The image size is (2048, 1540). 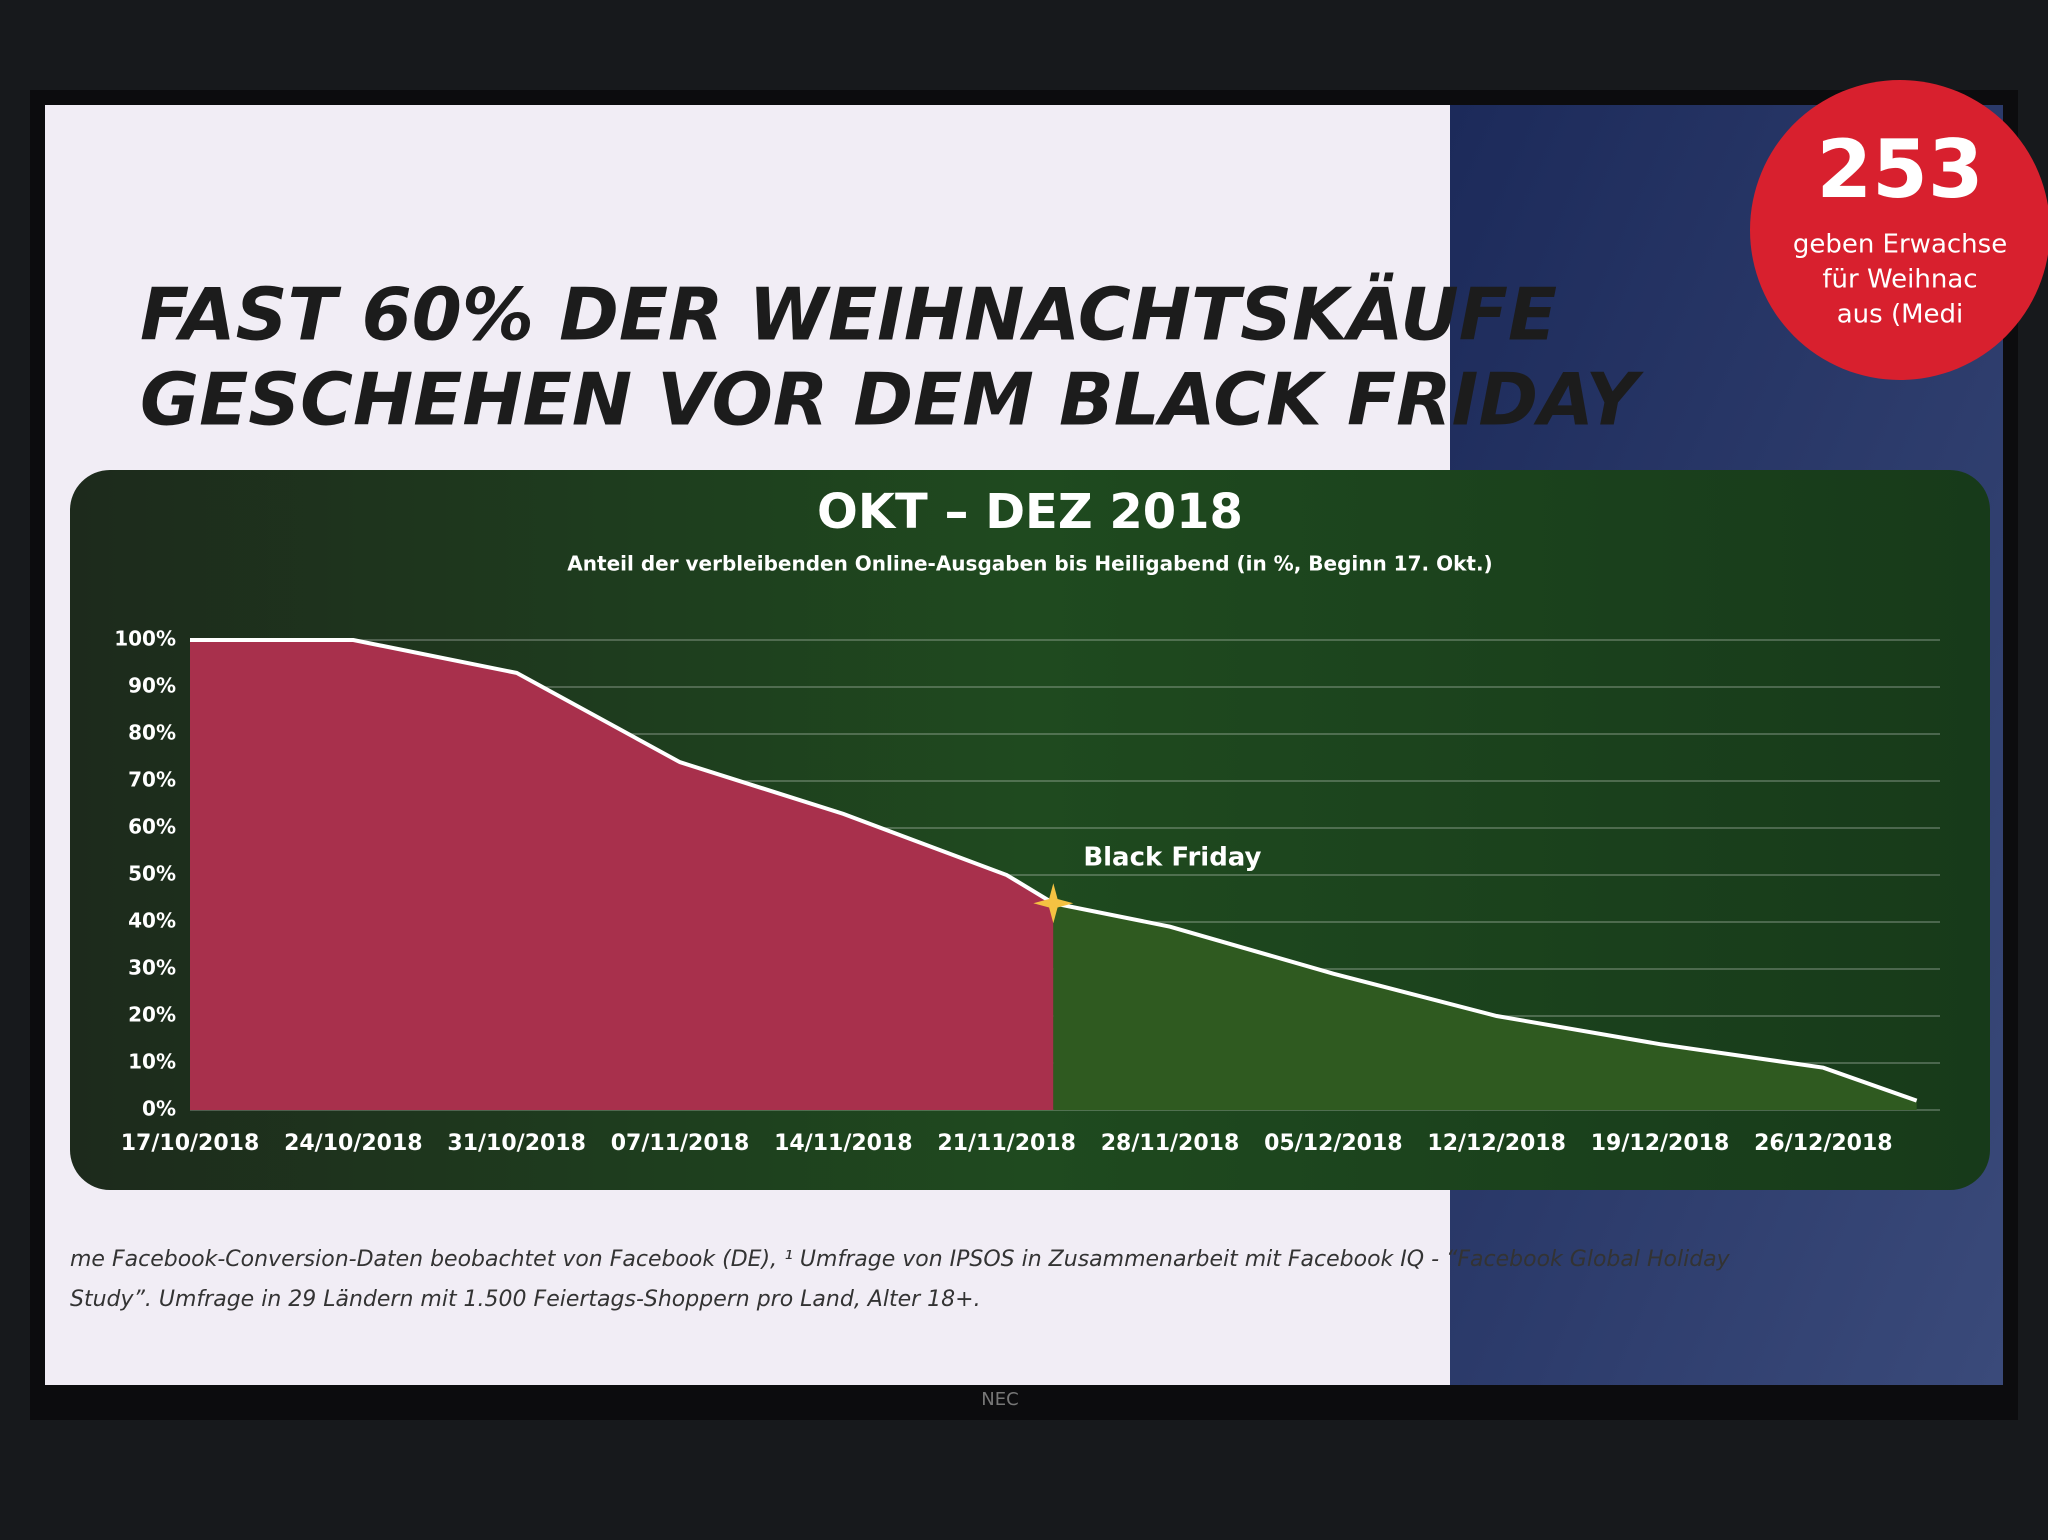 I want to click on x-tick-label: 24/10/2018, so click(x=353, y=1143).